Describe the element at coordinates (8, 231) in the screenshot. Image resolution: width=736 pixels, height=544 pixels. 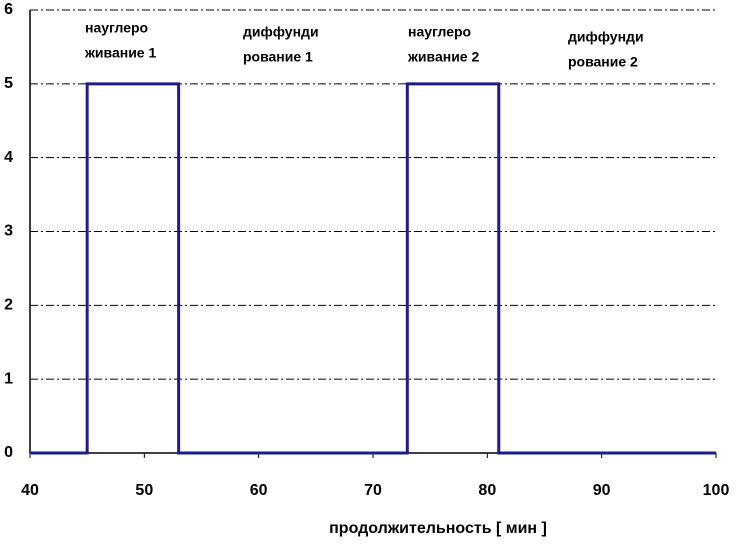
I see `y-tick-label: 3` at that location.